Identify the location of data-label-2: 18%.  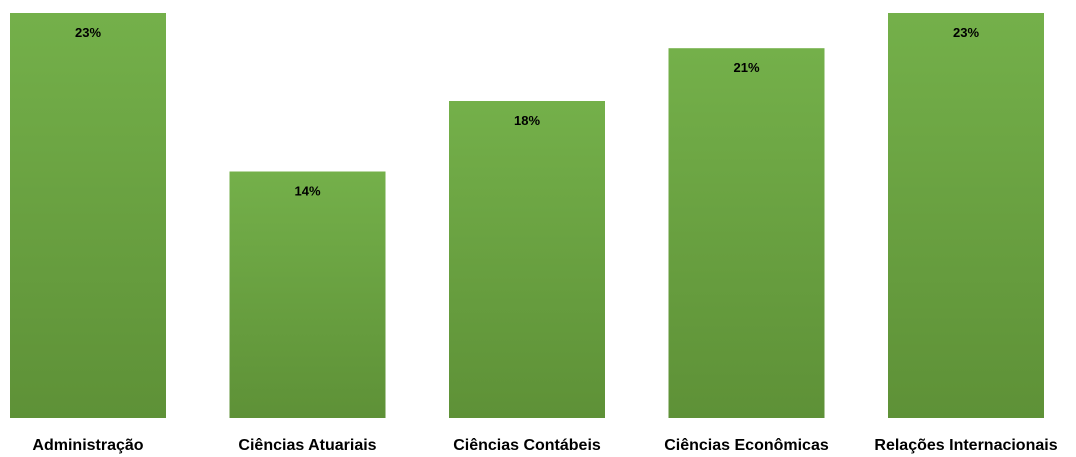
(527, 120).